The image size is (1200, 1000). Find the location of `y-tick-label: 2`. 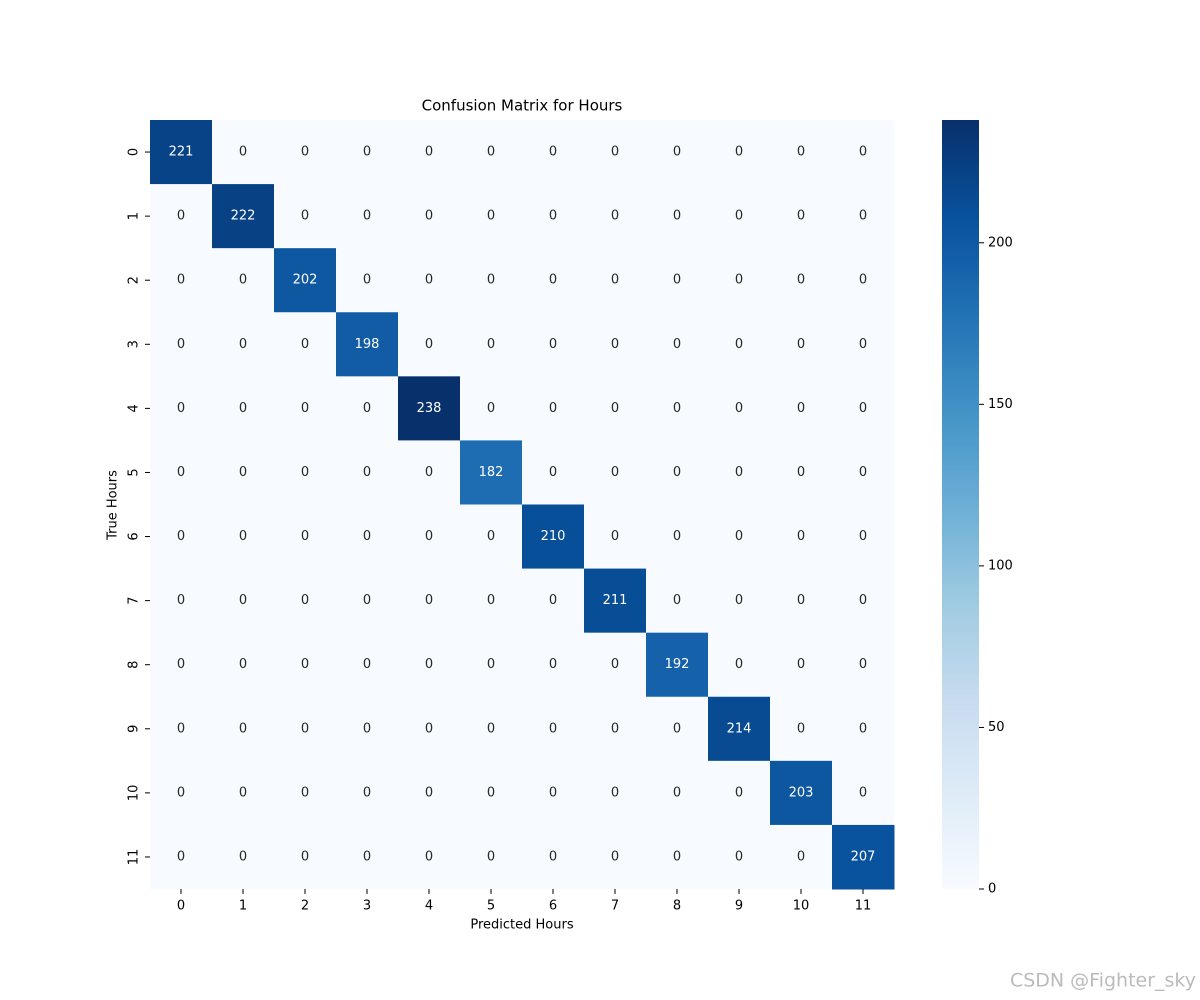

y-tick-label: 2 is located at coordinates (134, 280).